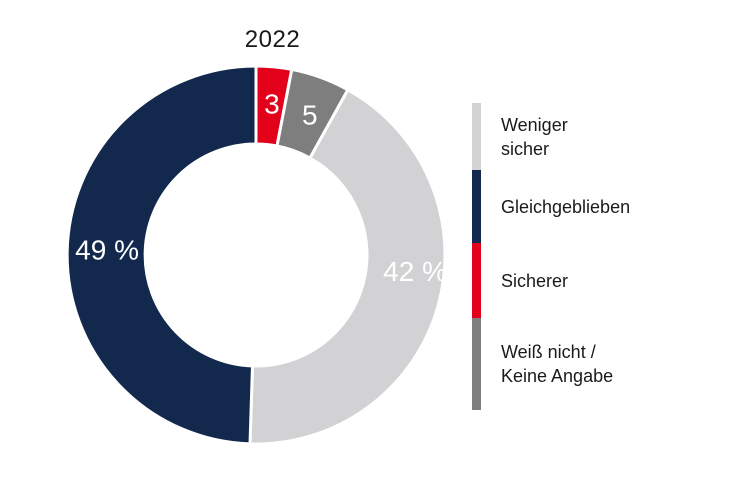  I want to click on legend-label-line: sicher, so click(525, 148).